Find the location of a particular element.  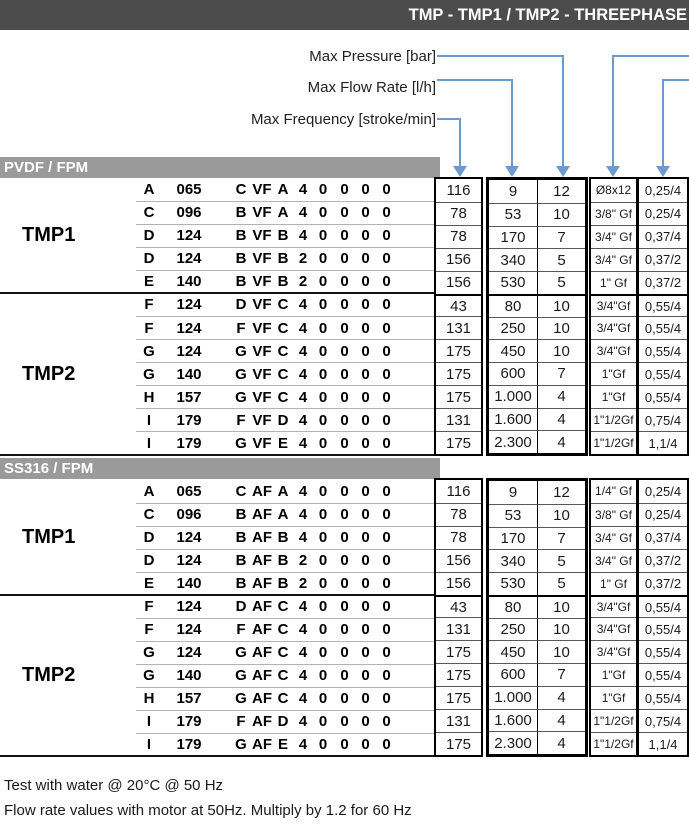

pump-series-label: TMP1 is located at coordinates (49, 537).